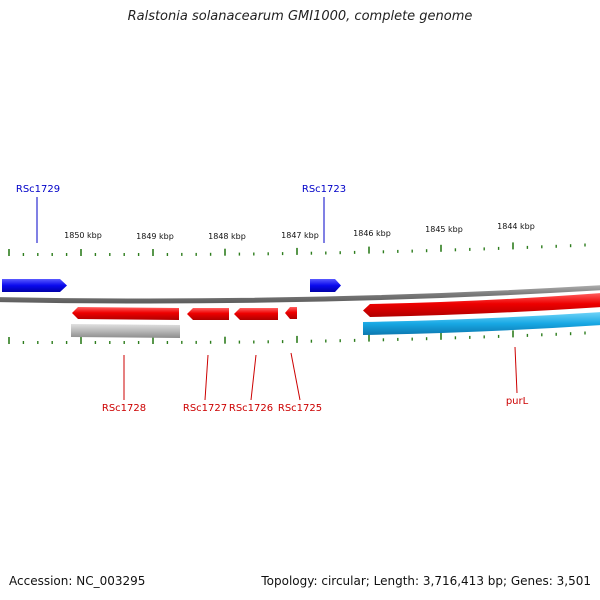 This screenshot has height=600, width=600. Describe the element at coordinates (38, 189) in the screenshot. I see `gene-label-rsc1729: RSc1729` at that location.